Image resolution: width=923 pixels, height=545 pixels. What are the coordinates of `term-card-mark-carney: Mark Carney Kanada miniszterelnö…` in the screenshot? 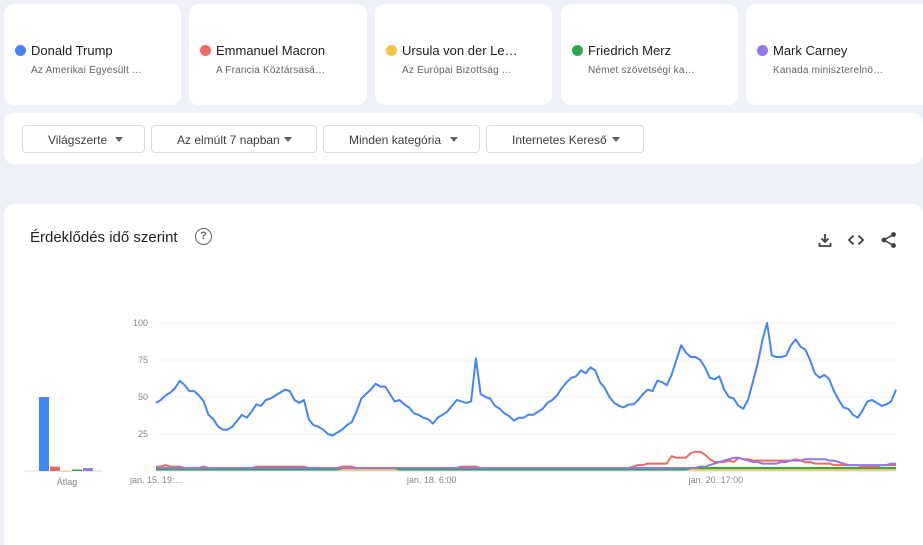 It's located at (834, 54).